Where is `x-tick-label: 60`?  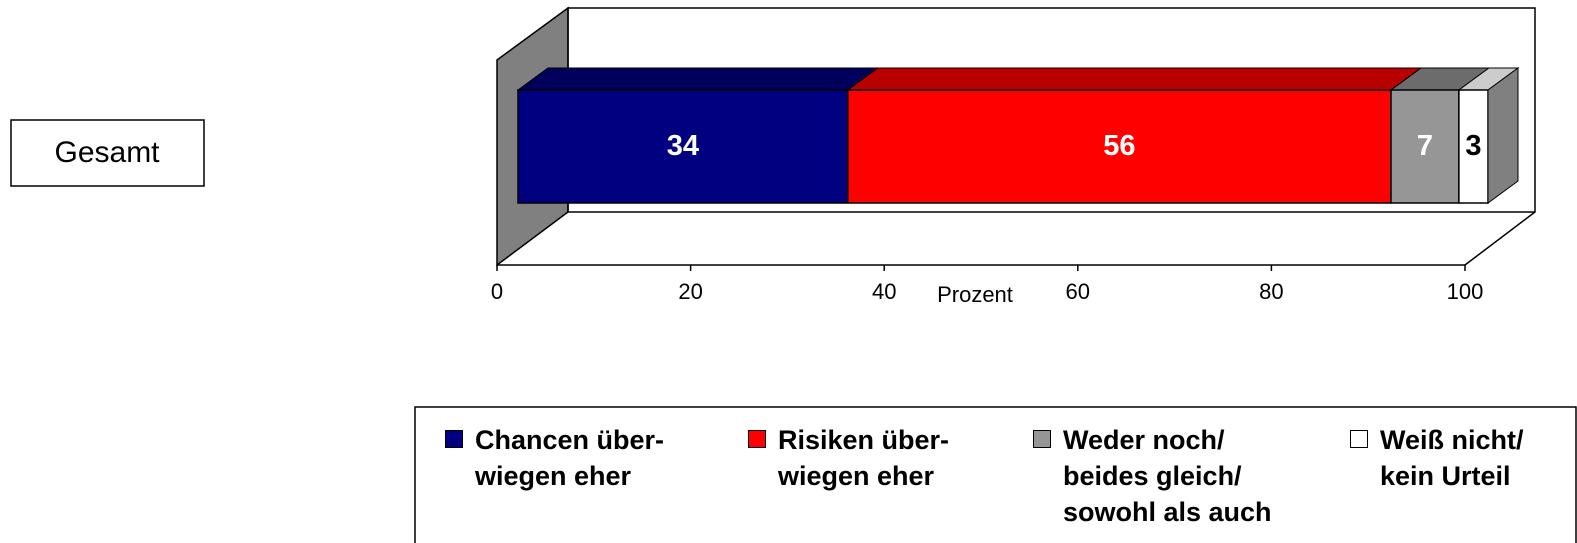
x-tick-label: 60 is located at coordinates (1078, 291).